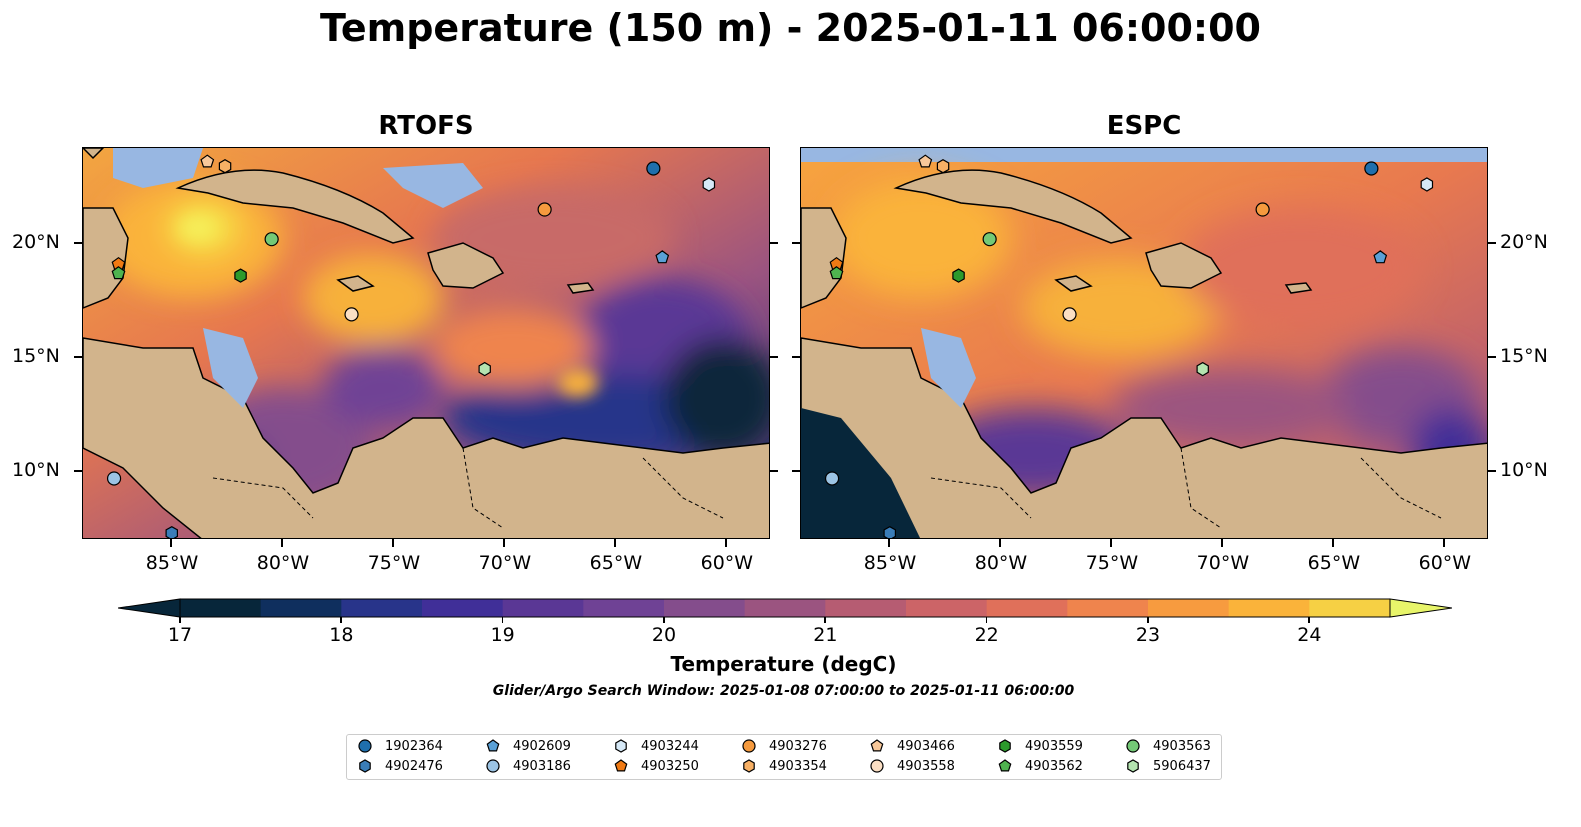 This screenshot has height=827, width=1581. What do you see at coordinates (1182, 746) in the screenshot?
I see `legend-label: 4903563` at bounding box center [1182, 746].